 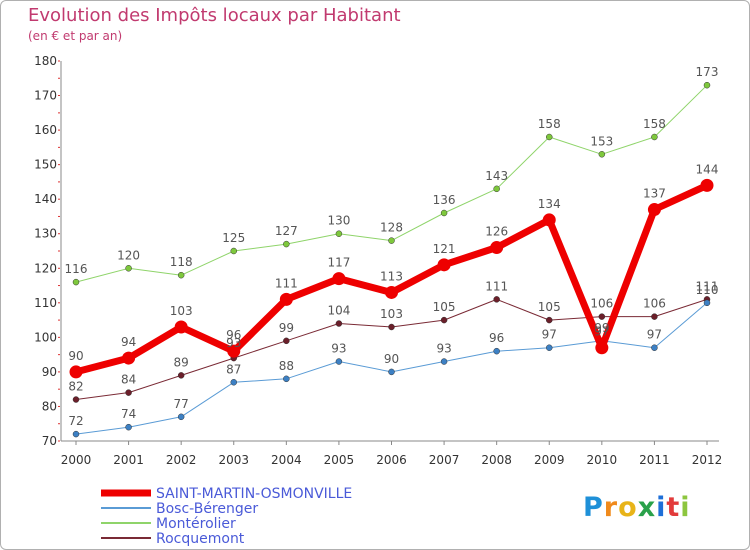 What do you see at coordinates (45, 337) in the screenshot?
I see `y-tick-label: 100` at bounding box center [45, 337].